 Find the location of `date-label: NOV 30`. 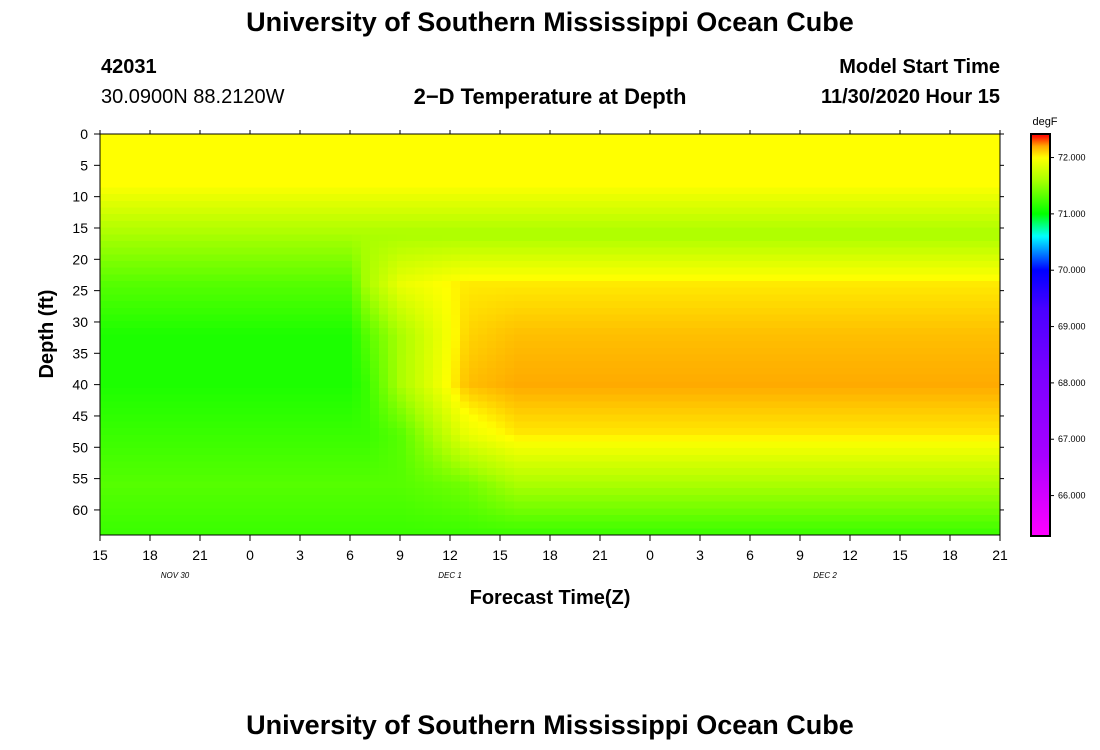

date-label: NOV 30 is located at coordinates (175, 575).